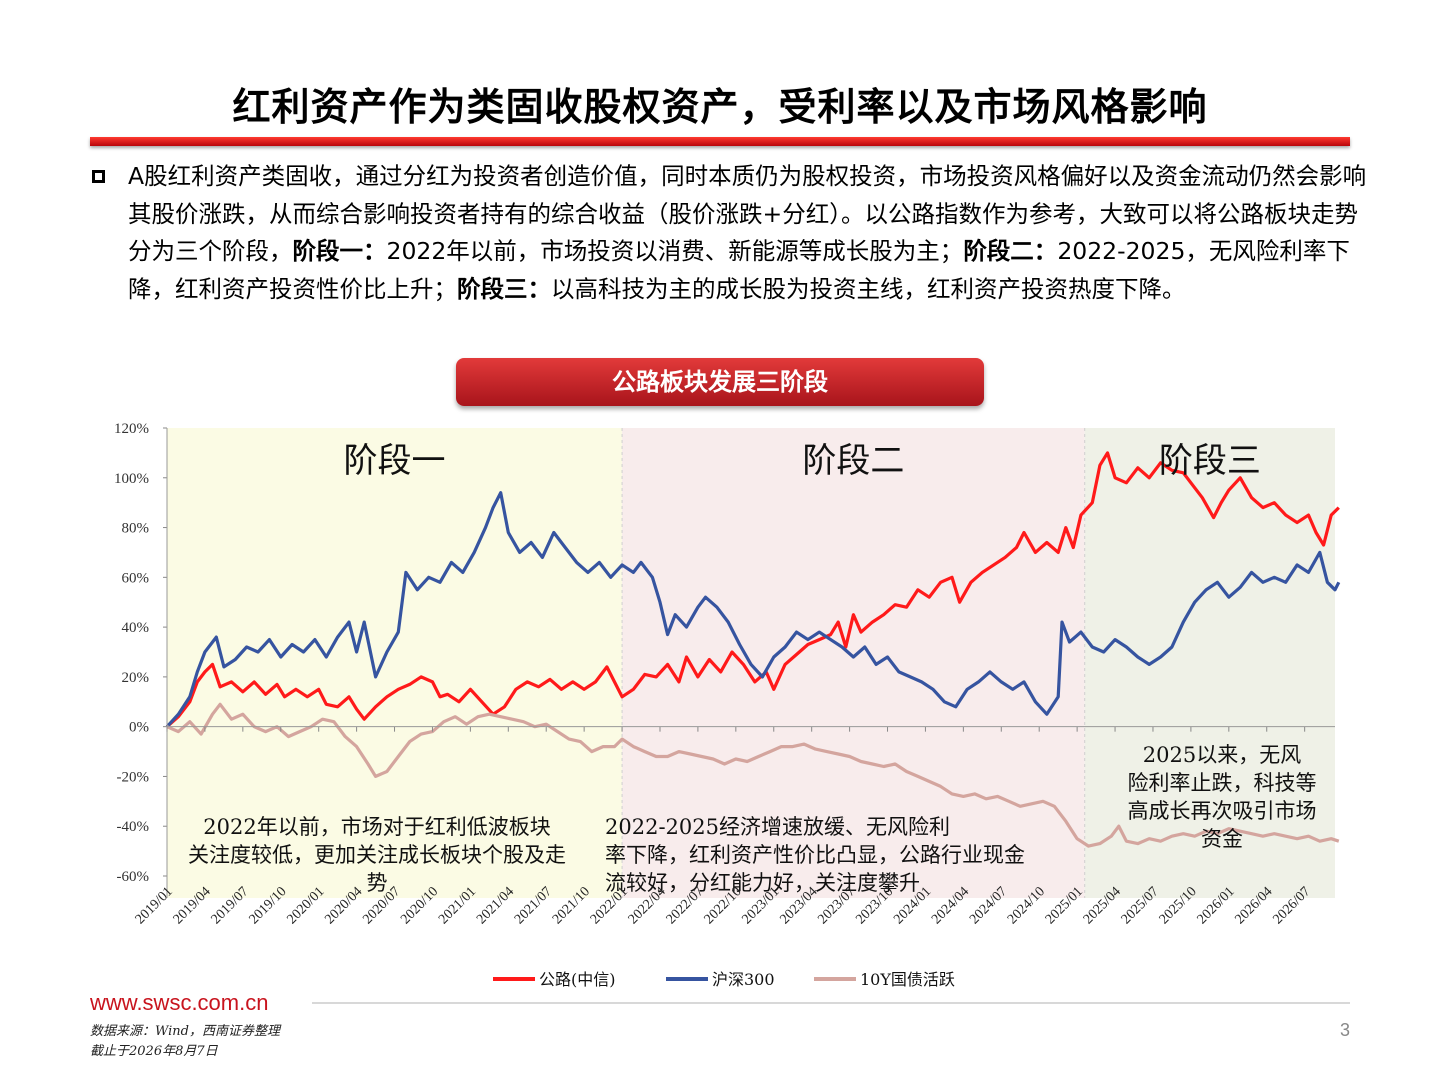  Describe the element at coordinates (154, 1051) in the screenshot. I see `cutoff-date-line: 截止于2026年8月7日` at that location.